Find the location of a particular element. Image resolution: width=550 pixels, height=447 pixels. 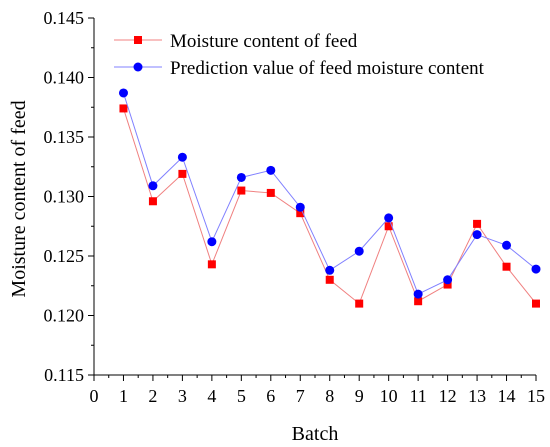

x-axis-title: Batch is located at coordinates (315, 434).